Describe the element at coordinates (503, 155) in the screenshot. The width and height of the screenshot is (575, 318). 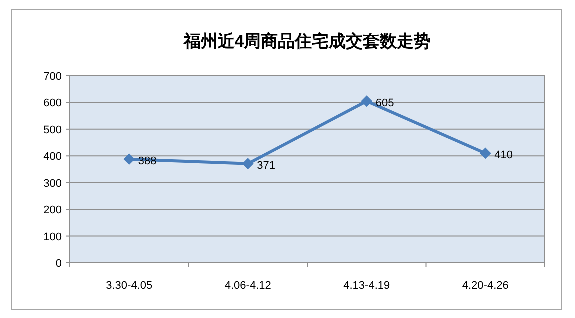
I see `data-label: 410` at that location.